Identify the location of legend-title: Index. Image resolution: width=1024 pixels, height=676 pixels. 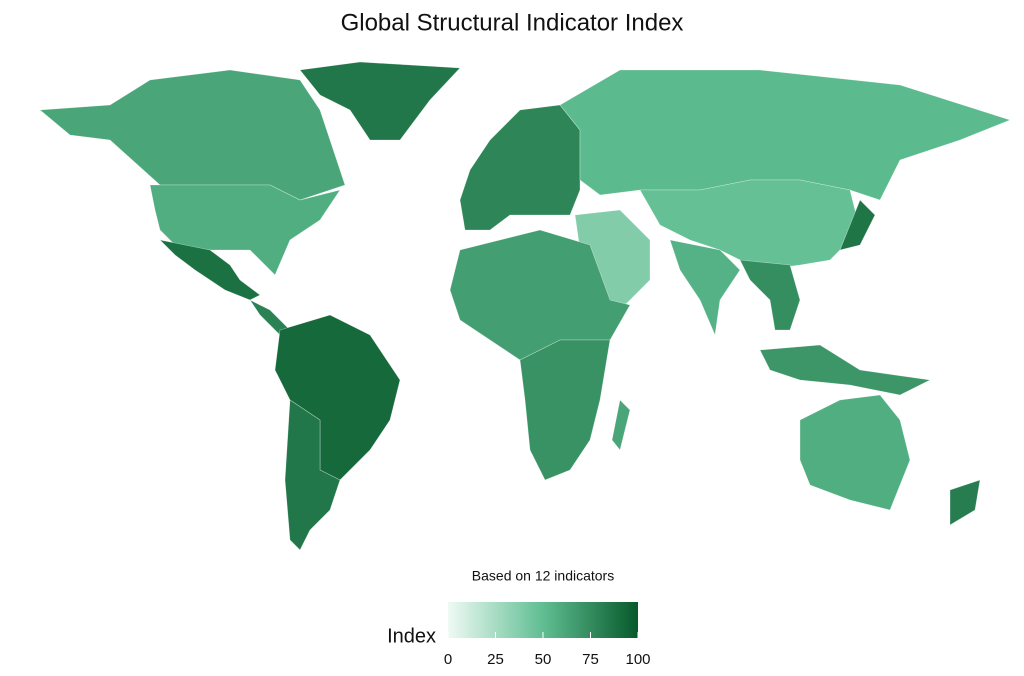
(411, 636).